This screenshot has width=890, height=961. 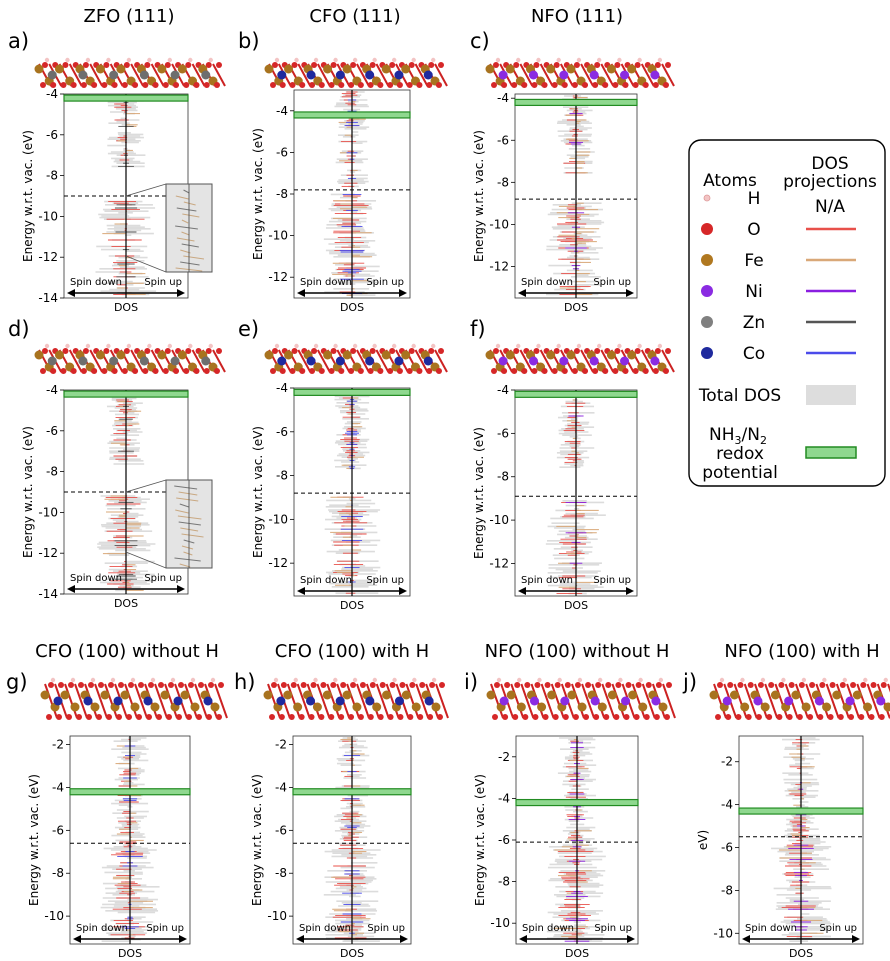 I want to click on dos-curves-g, so click(x=130, y=840).